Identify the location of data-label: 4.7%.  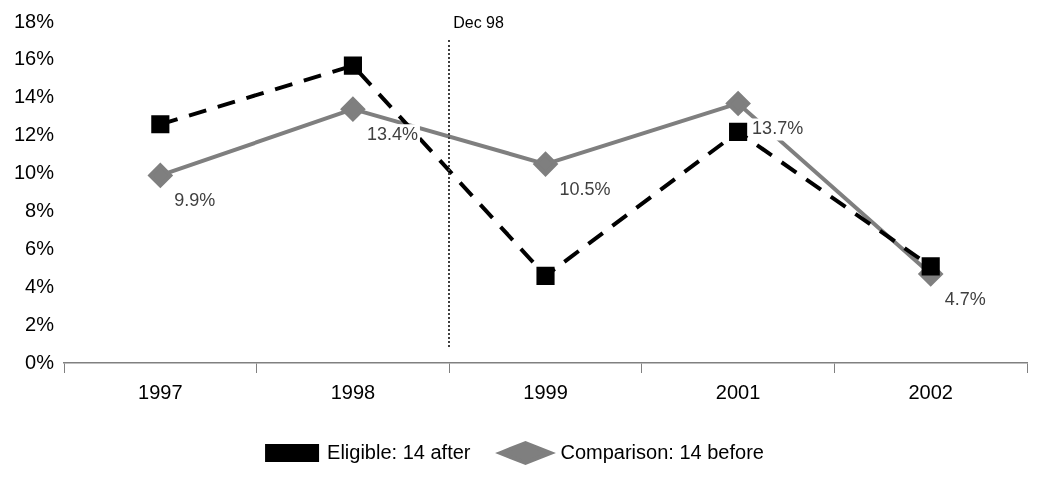
(965, 298).